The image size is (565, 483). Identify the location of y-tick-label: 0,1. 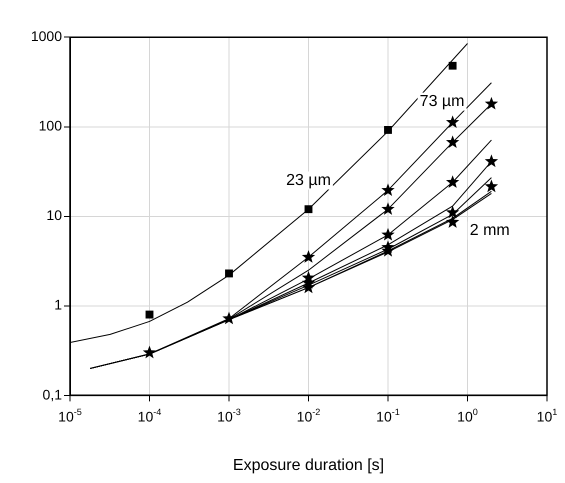
(52, 394).